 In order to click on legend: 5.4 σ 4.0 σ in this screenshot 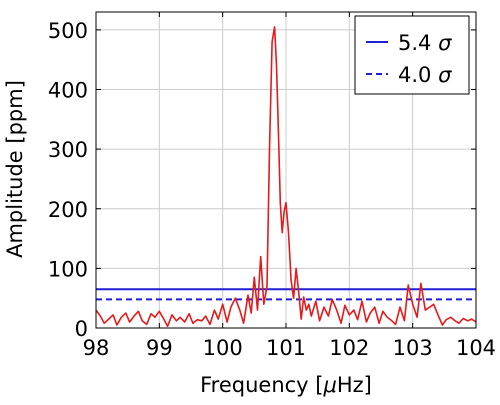, I will do `click(412, 55)`.